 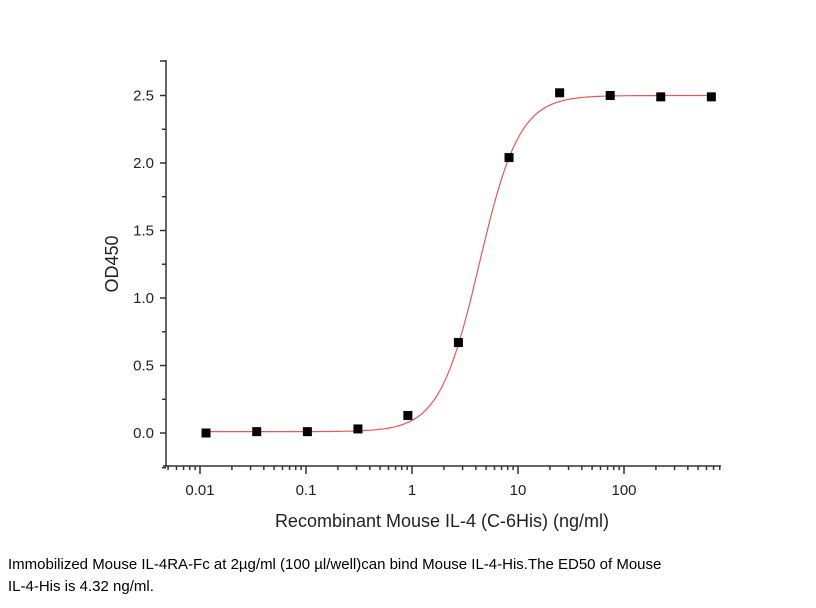 What do you see at coordinates (81, 586) in the screenshot?
I see `caption-line-2: IL-4-His is 4.32 ng/ml.` at bounding box center [81, 586].